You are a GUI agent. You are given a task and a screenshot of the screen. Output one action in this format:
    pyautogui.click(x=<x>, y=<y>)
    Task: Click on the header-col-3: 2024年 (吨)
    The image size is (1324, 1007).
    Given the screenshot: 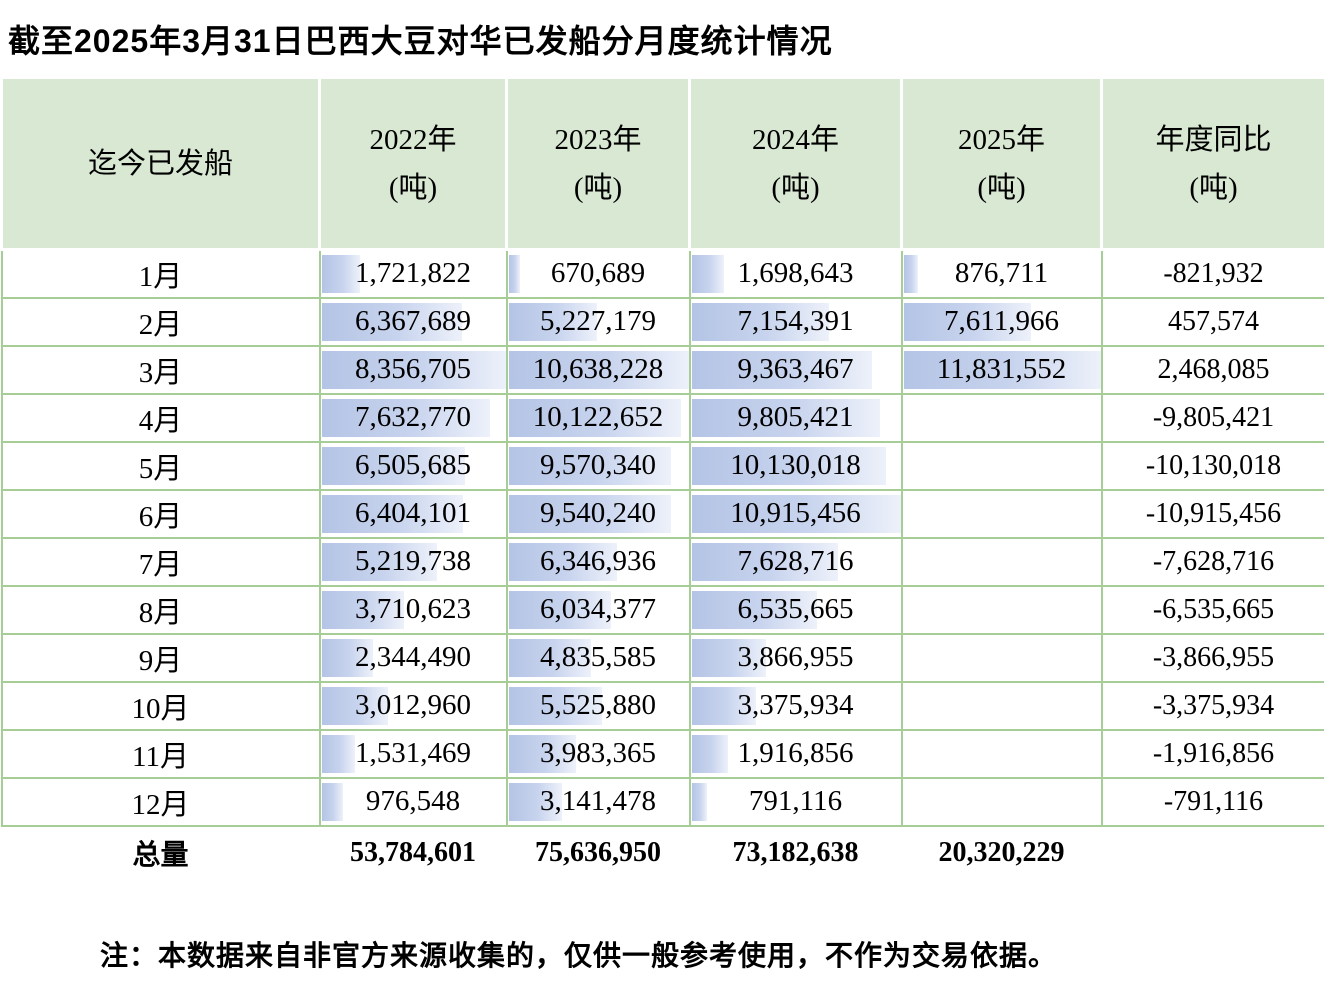 What is the action you would take?
    pyautogui.click(x=795, y=163)
    